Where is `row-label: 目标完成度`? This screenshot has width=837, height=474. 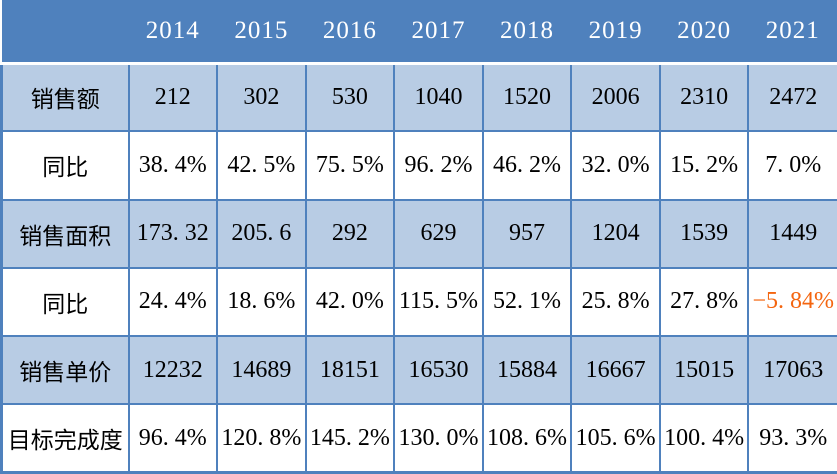 row-label: 目标完成度 is located at coordinates (65, 438).